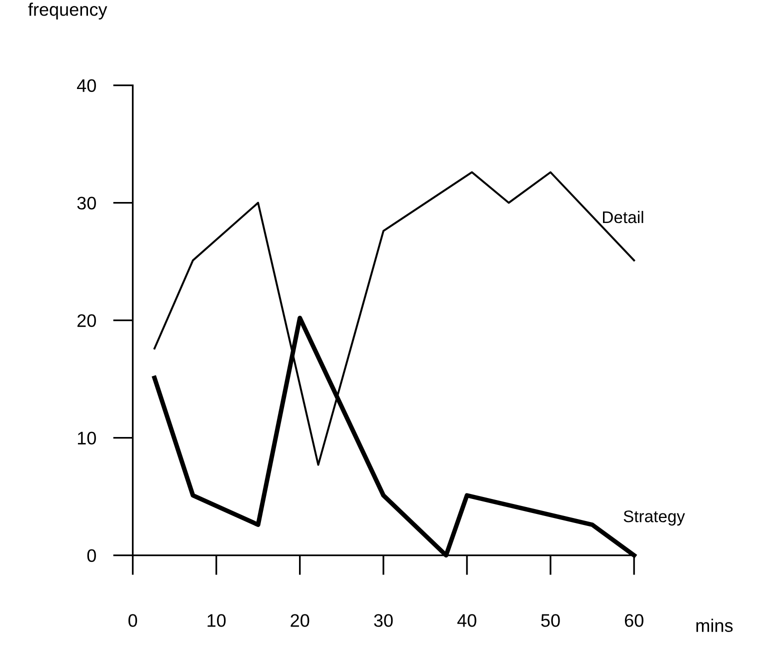 This screenshot has height=651, width=763. I want to click on y-tick-label: 20, so click(86, 321).